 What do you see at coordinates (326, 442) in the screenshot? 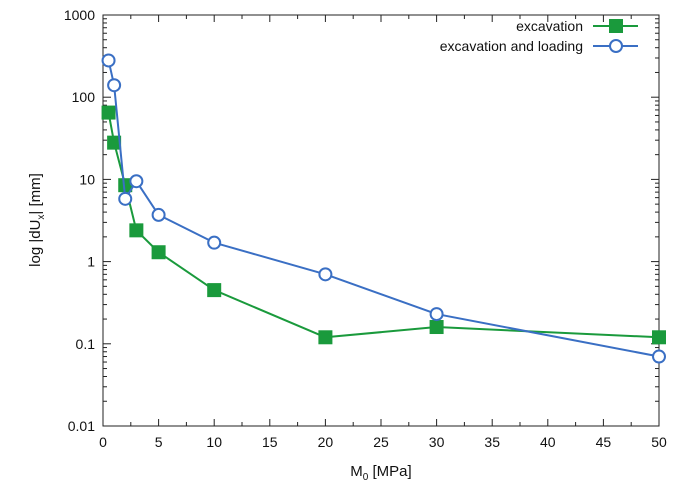
I see `x-tick-label: 20` at bounding box center [326, 442].